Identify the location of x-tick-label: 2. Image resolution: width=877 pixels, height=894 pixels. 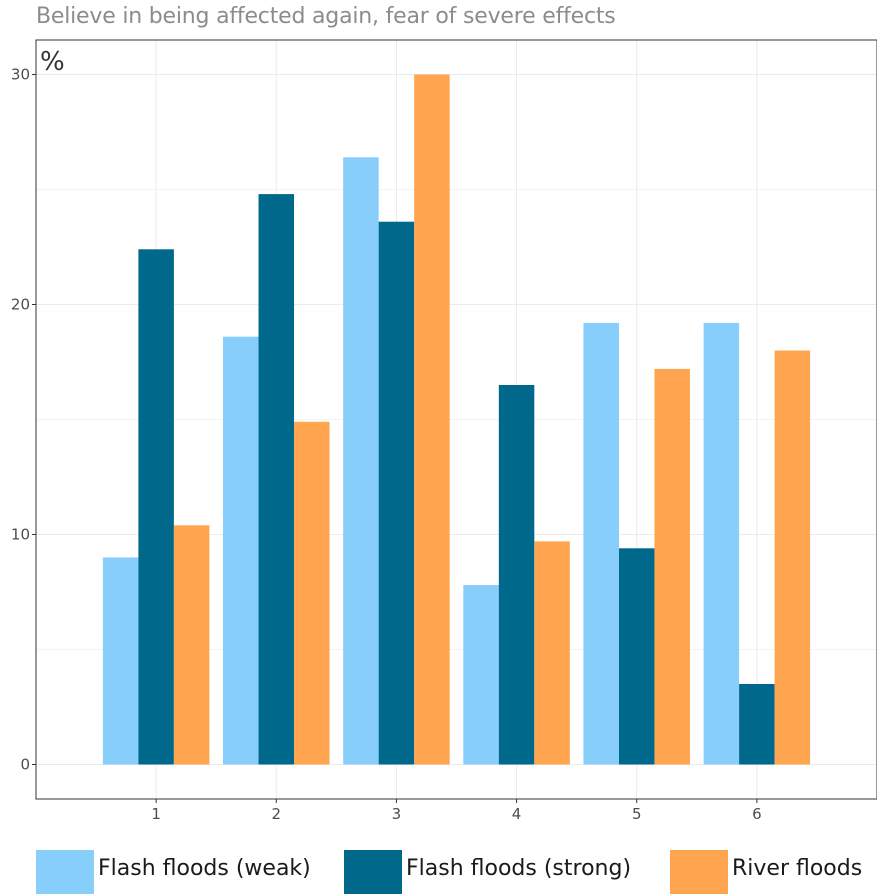
(277, 814).